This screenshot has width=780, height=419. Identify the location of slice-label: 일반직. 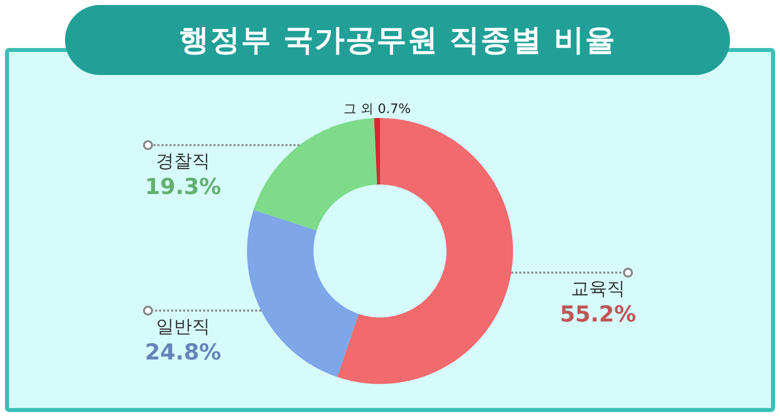
(183, 327).